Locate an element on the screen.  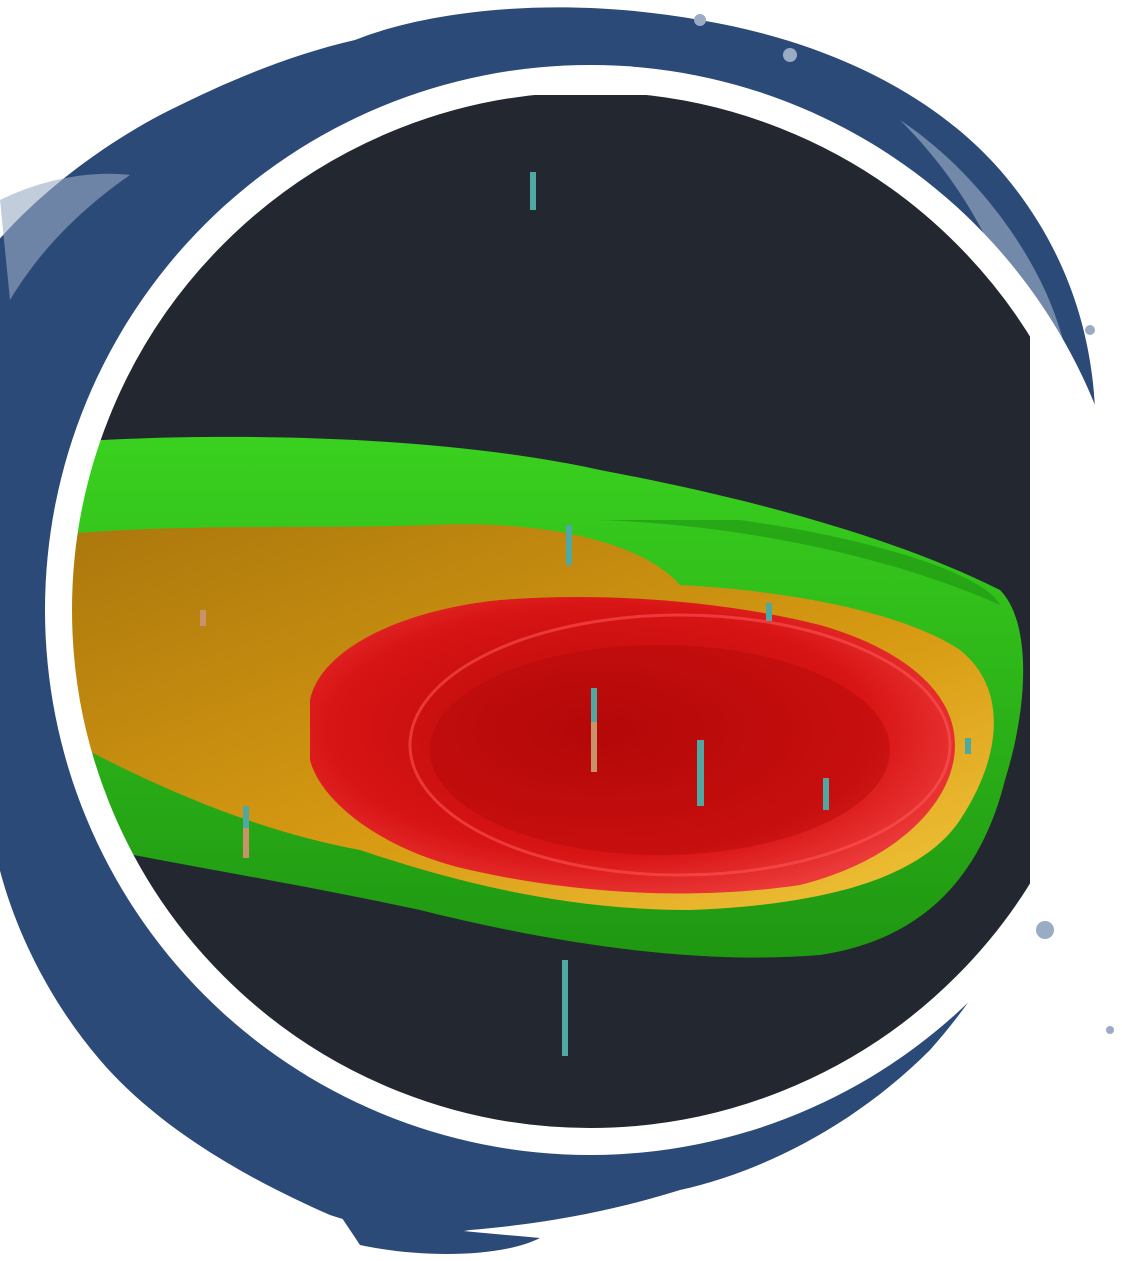
splash-bottom-smear is located at coordinates (440, 1235).